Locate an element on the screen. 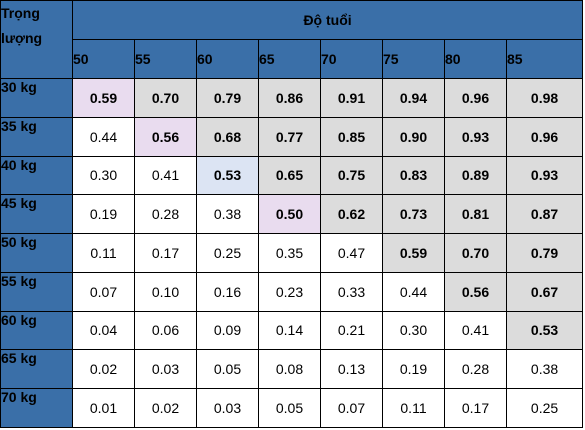  weight-header: Trọng lượng is located at coordinates (36, 39).